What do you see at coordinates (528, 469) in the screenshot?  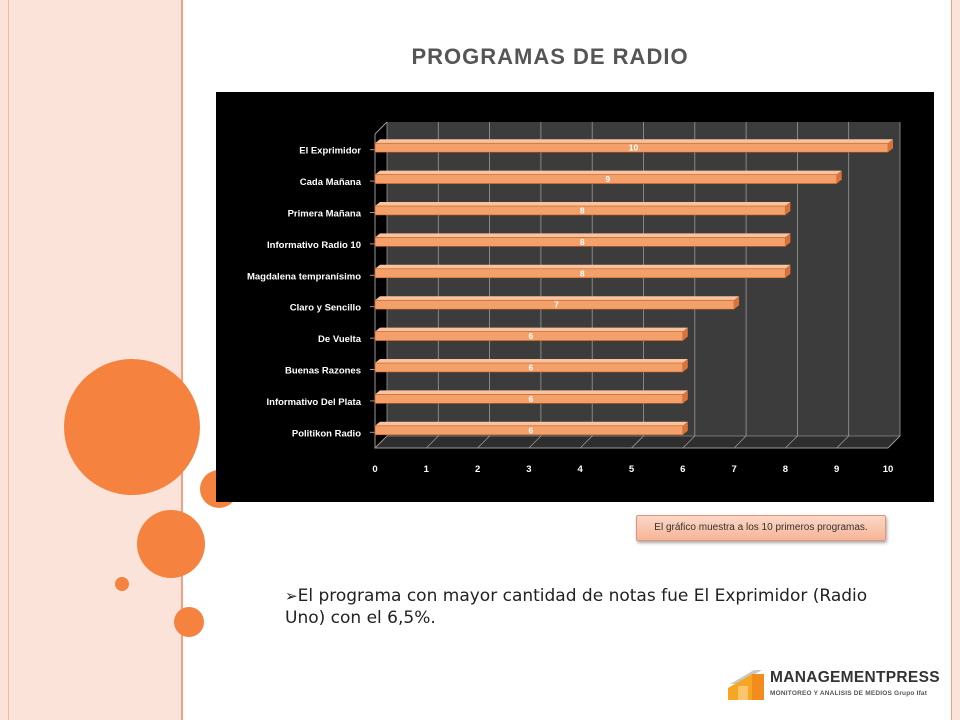 I see `x-tick-label: 3` at bounding box center [528, 469].